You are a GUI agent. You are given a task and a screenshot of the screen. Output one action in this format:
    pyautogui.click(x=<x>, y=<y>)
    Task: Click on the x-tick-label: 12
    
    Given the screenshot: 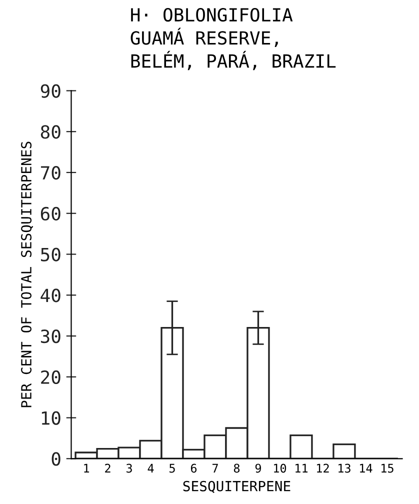 What is the action you would take?
    pyautogui.click(x=323, y=468)
    